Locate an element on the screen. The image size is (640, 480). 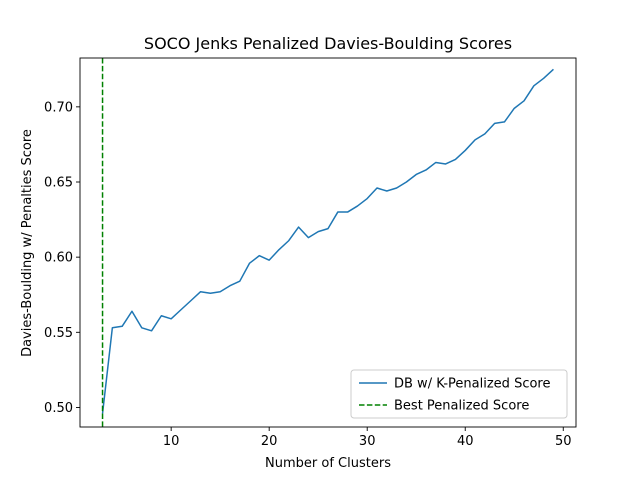
y-tick-label: 0.65 is located at coordinates (58, 183).